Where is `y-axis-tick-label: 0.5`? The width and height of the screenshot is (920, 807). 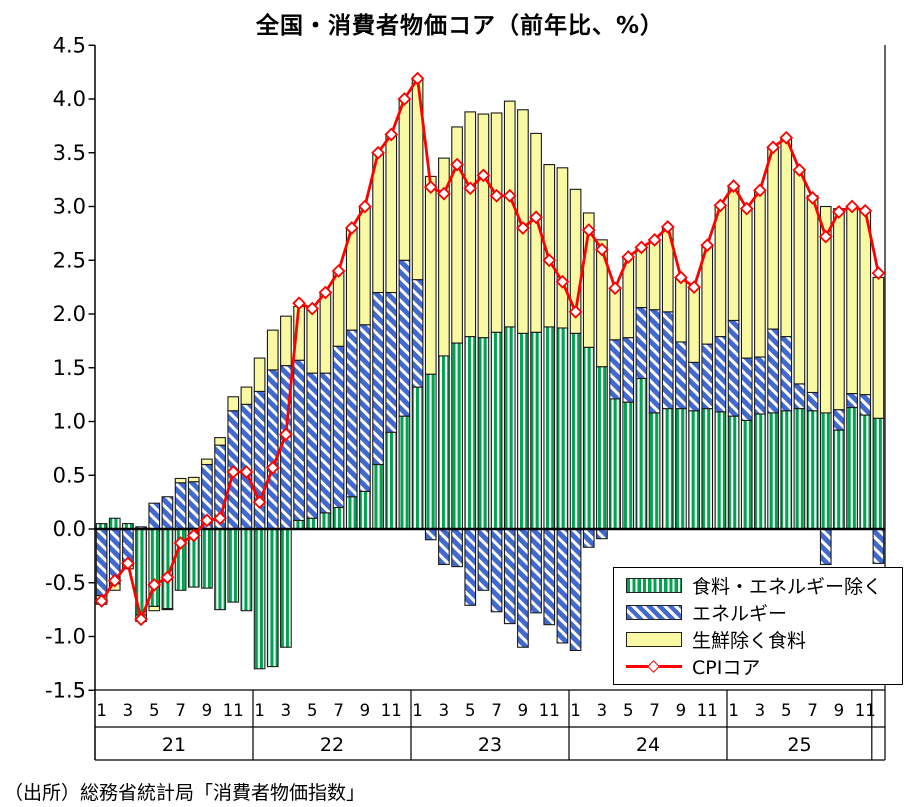
y-axis-tick-label: 0.5 is located at coordinates (69, 475).